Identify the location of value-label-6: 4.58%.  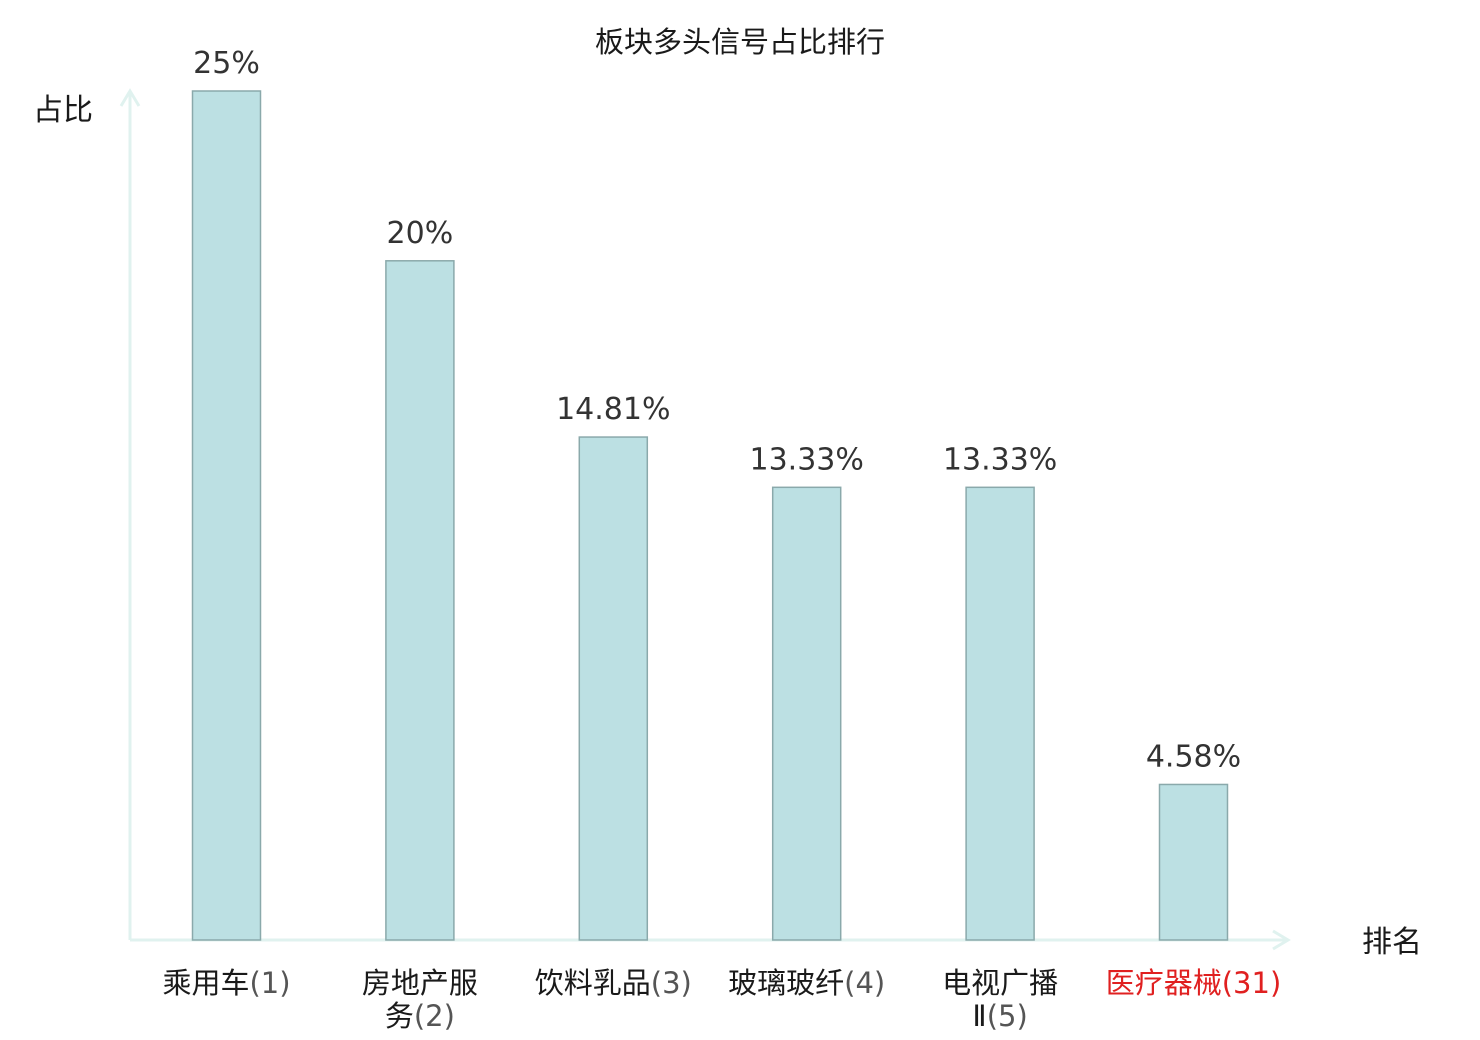
(1193, 756).